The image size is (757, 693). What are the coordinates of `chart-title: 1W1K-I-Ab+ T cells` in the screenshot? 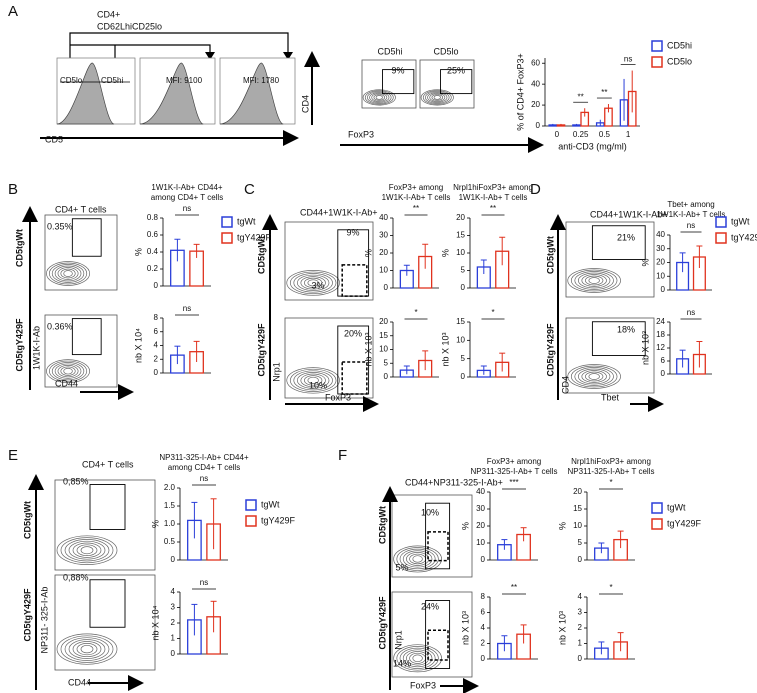 It's located at (493, 197).